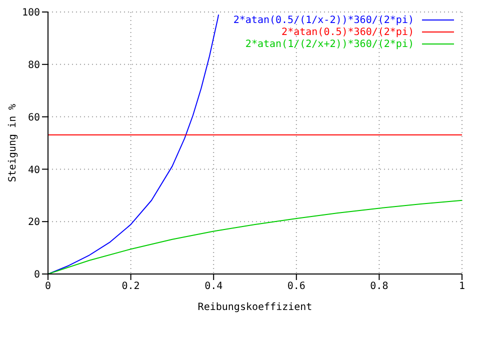  What do you see at coordinates (296, 286) in the screenshot?
I see `x-tick-label: 0.6` at bounding box center [296, 286].